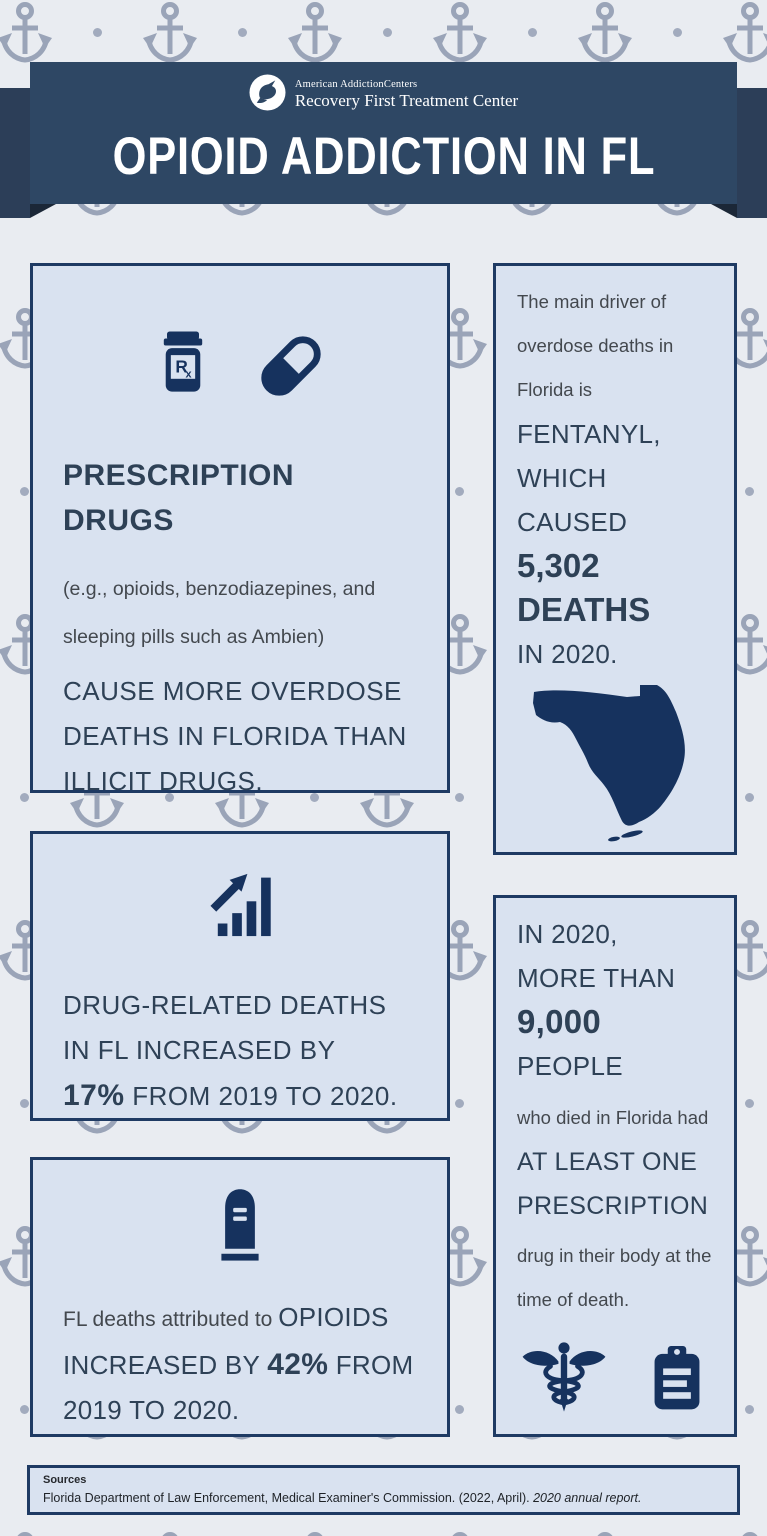 Image resolution: width=767 pixels, height=1536 pixels. I want to click on svg-text: R, so click(181, 366).